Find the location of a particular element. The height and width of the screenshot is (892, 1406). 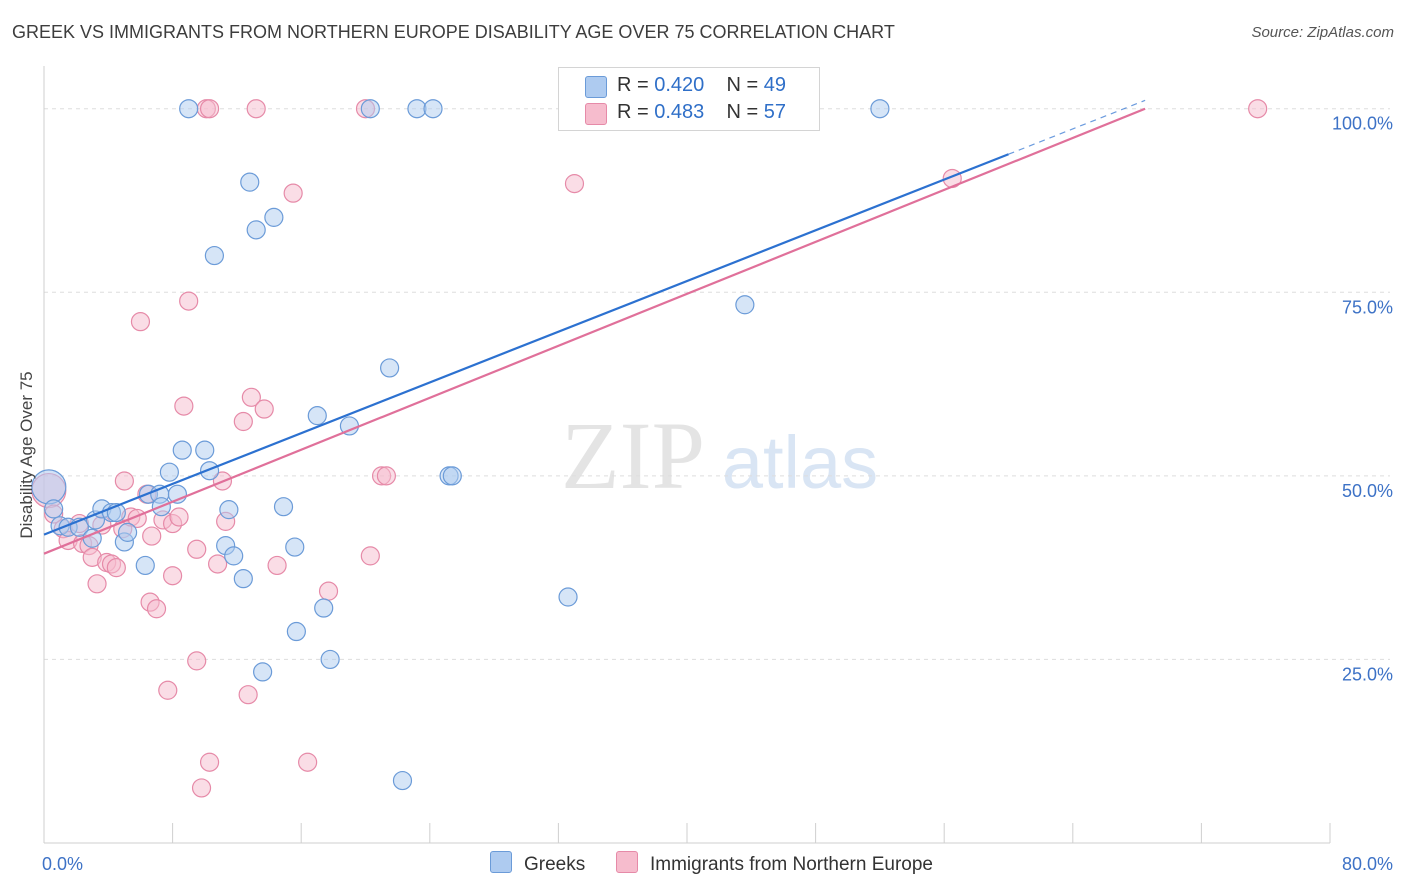

x-tick-labels: 0.0% 80.0% is located at coordinates (717, 864).